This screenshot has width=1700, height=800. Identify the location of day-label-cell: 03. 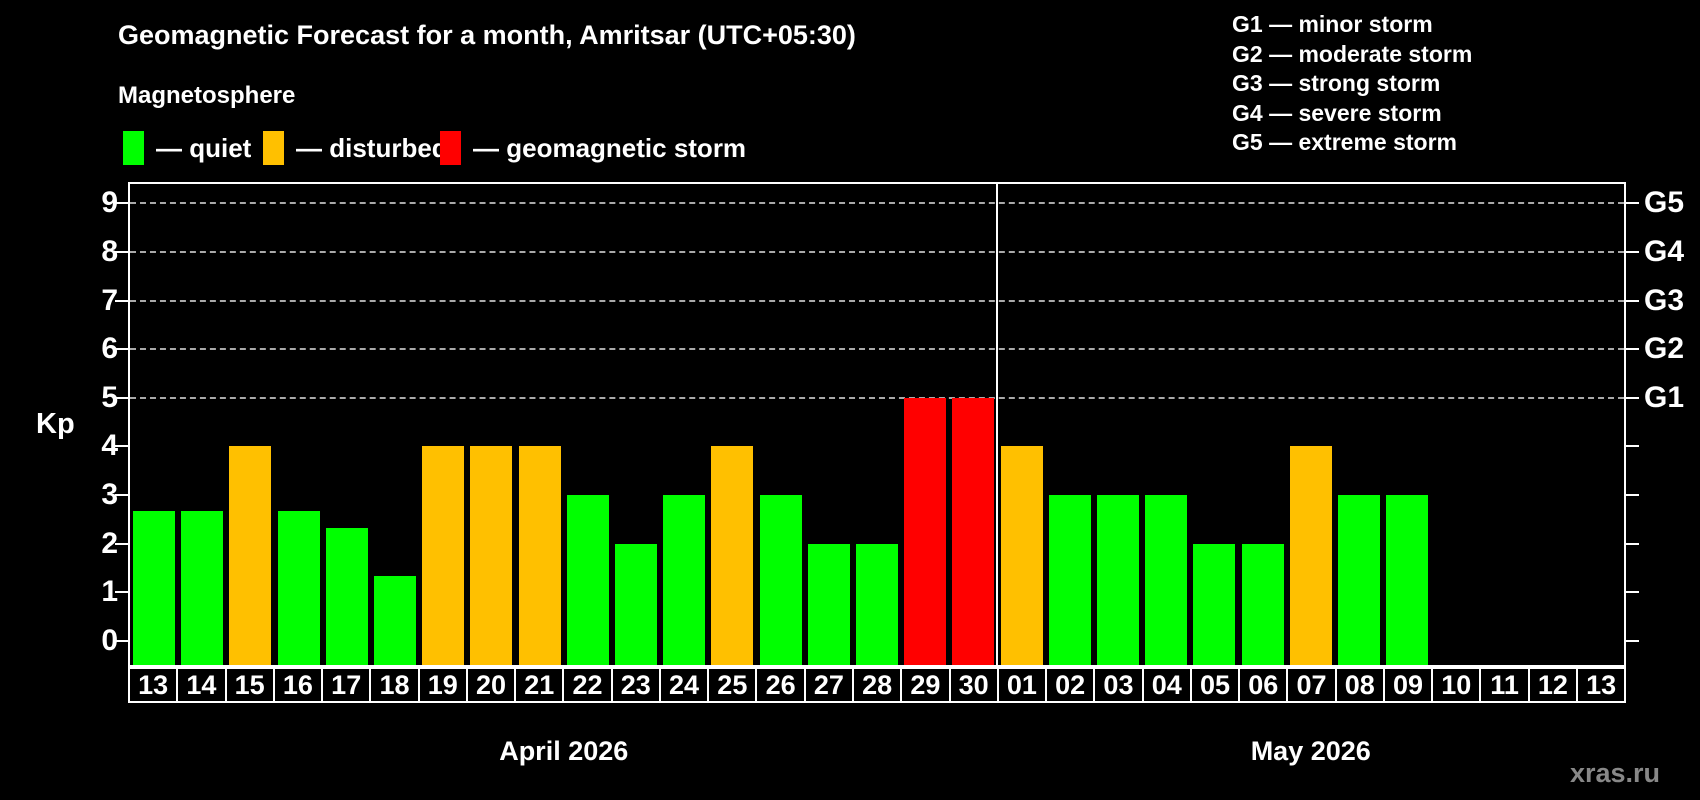
(1118, 685).